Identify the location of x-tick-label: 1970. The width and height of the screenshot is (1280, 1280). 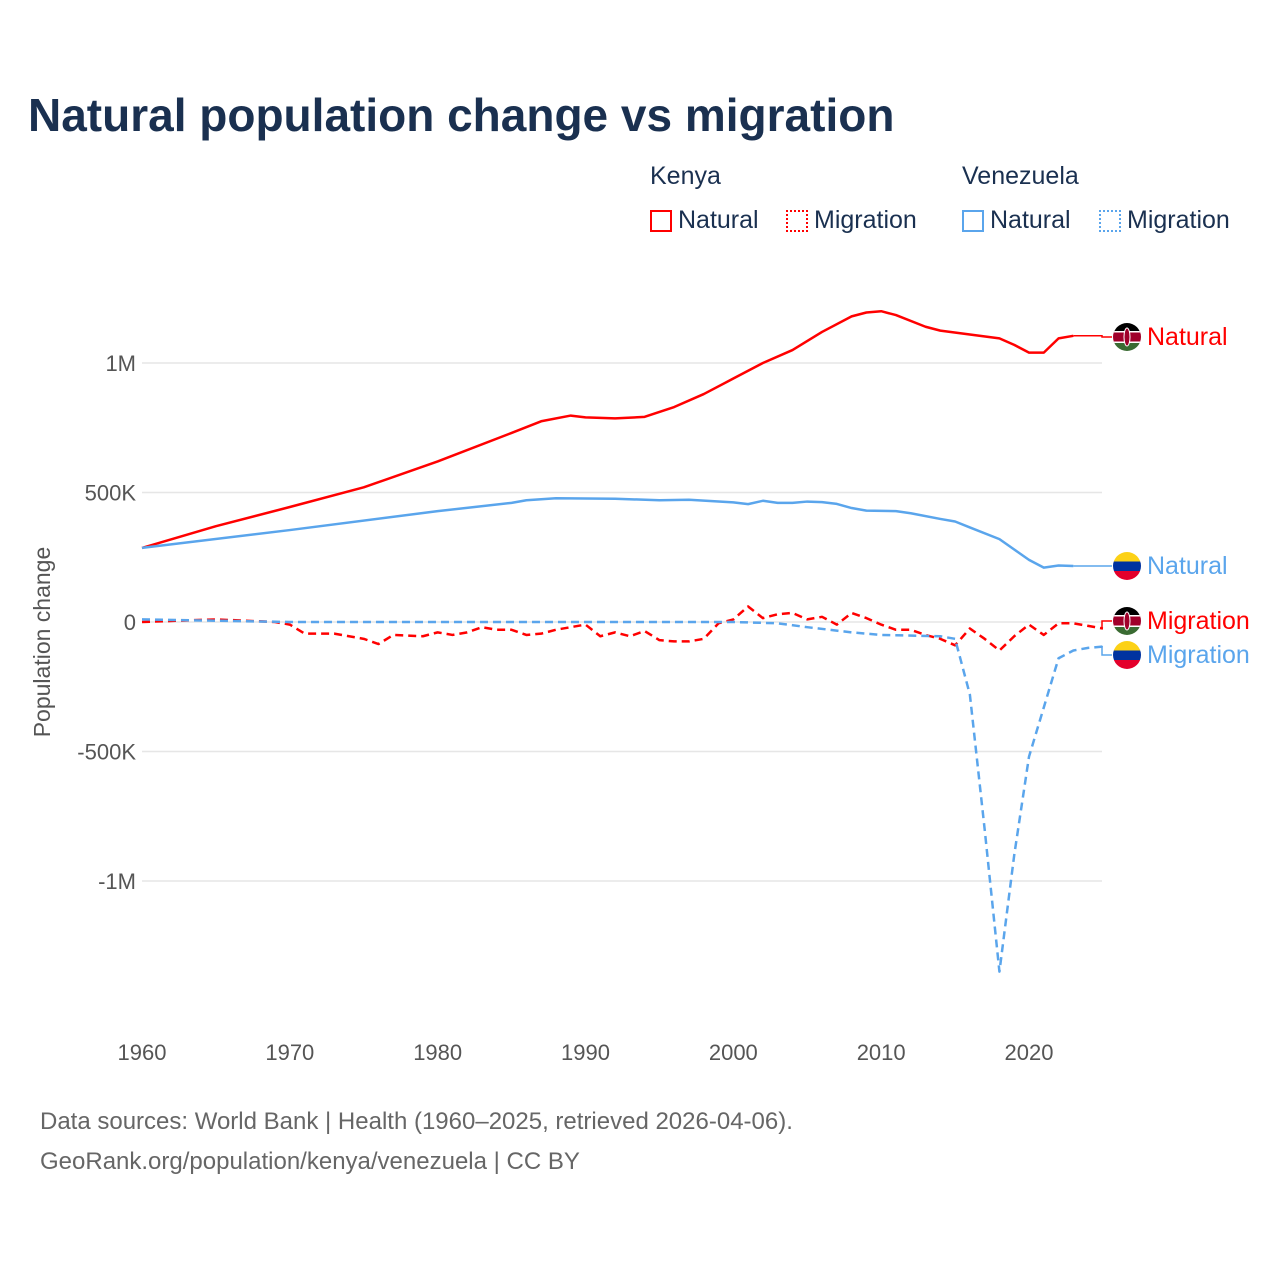
(289, 1052).